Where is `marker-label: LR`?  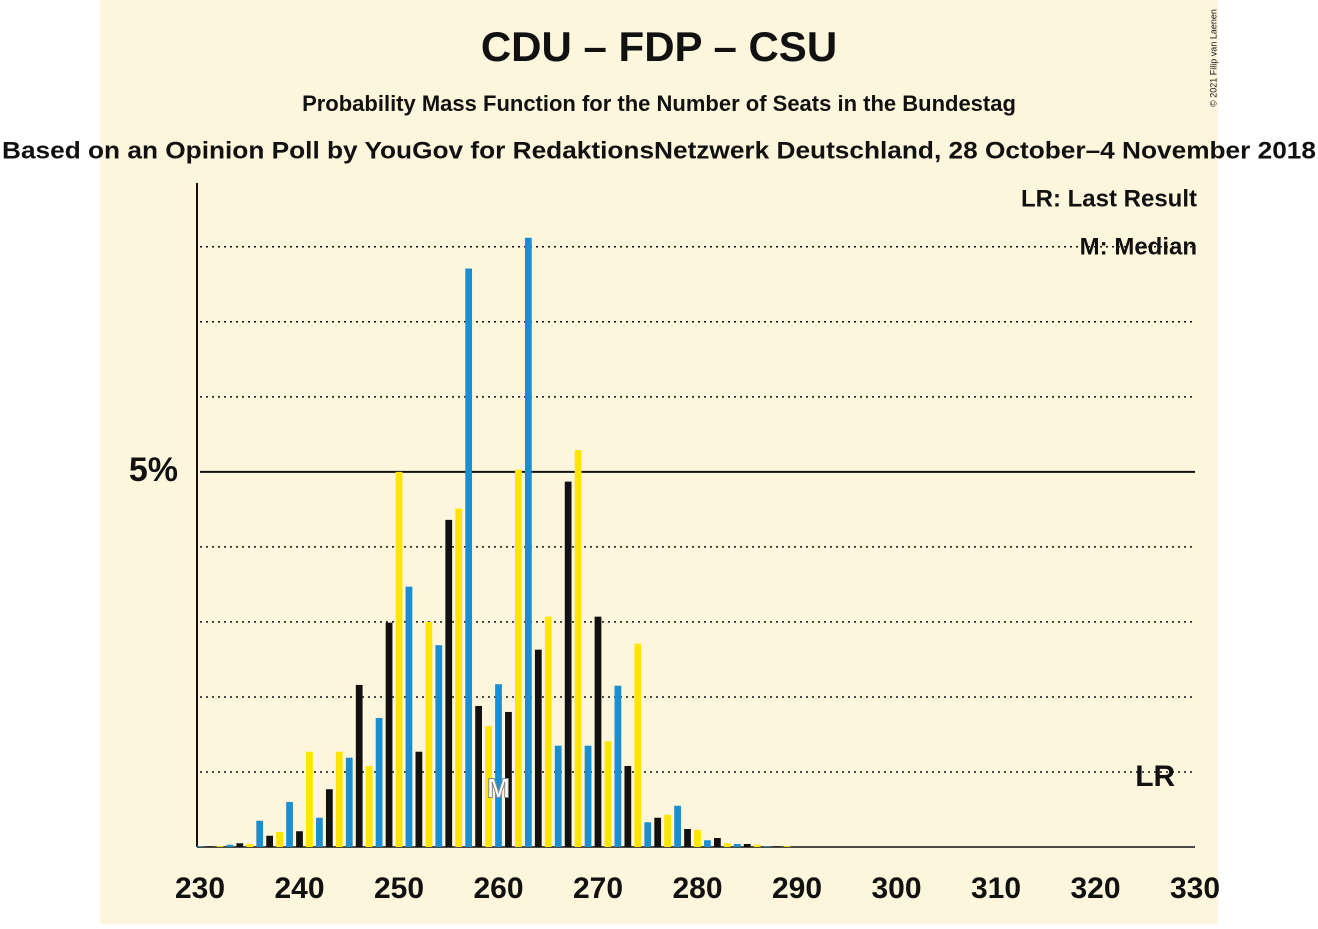 marker-label: LR is located at coordinates (1155, 776).